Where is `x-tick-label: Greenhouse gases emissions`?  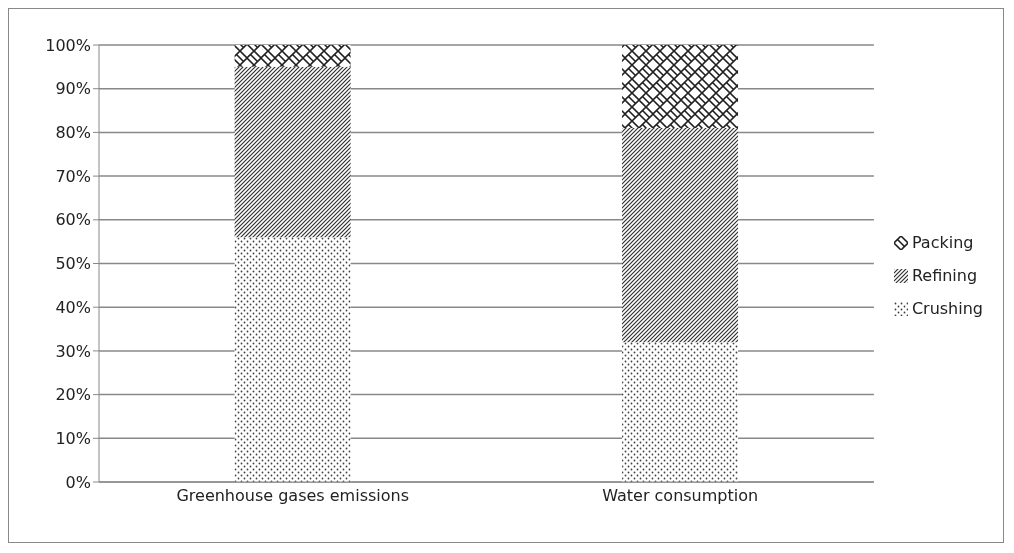
x-tick-label: Greenhouse gases emissions is located at coordinates (293, 496).